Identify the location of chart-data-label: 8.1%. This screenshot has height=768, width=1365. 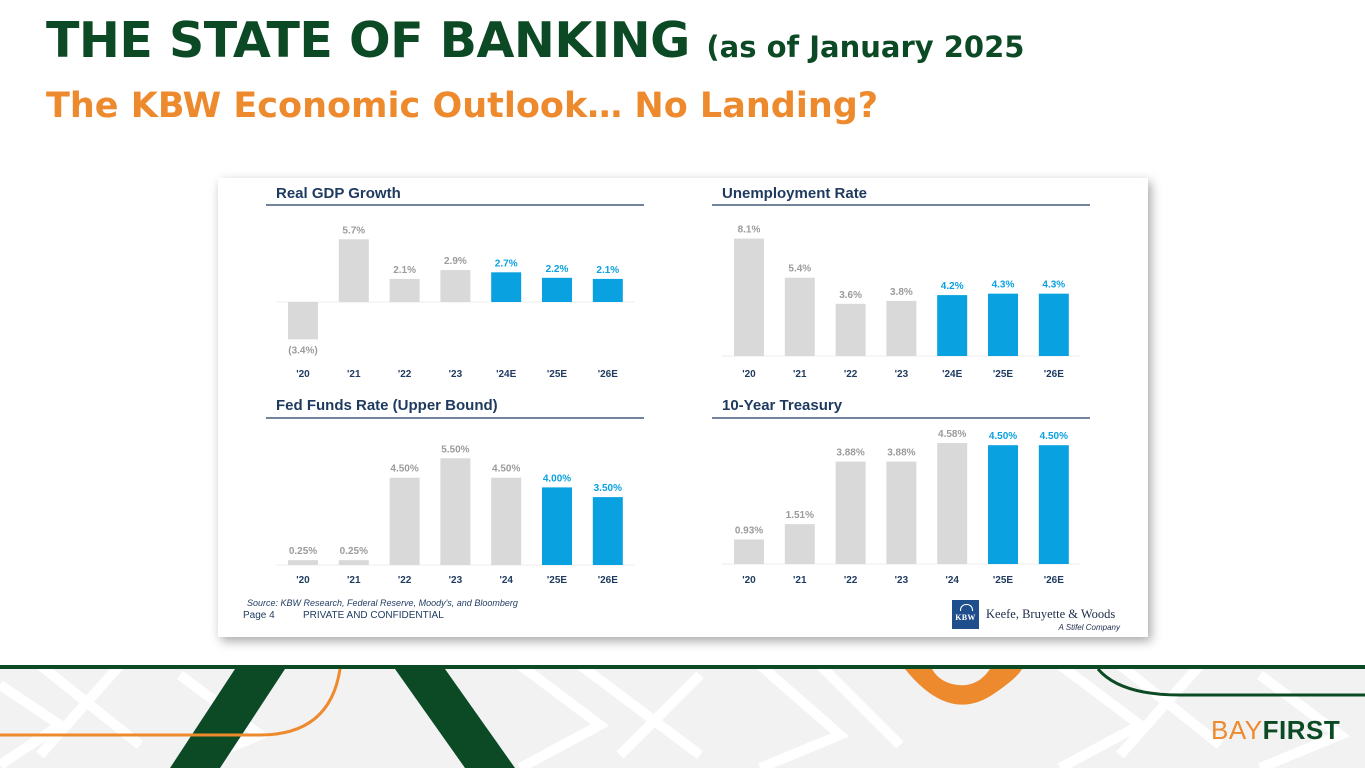
(749, 230).